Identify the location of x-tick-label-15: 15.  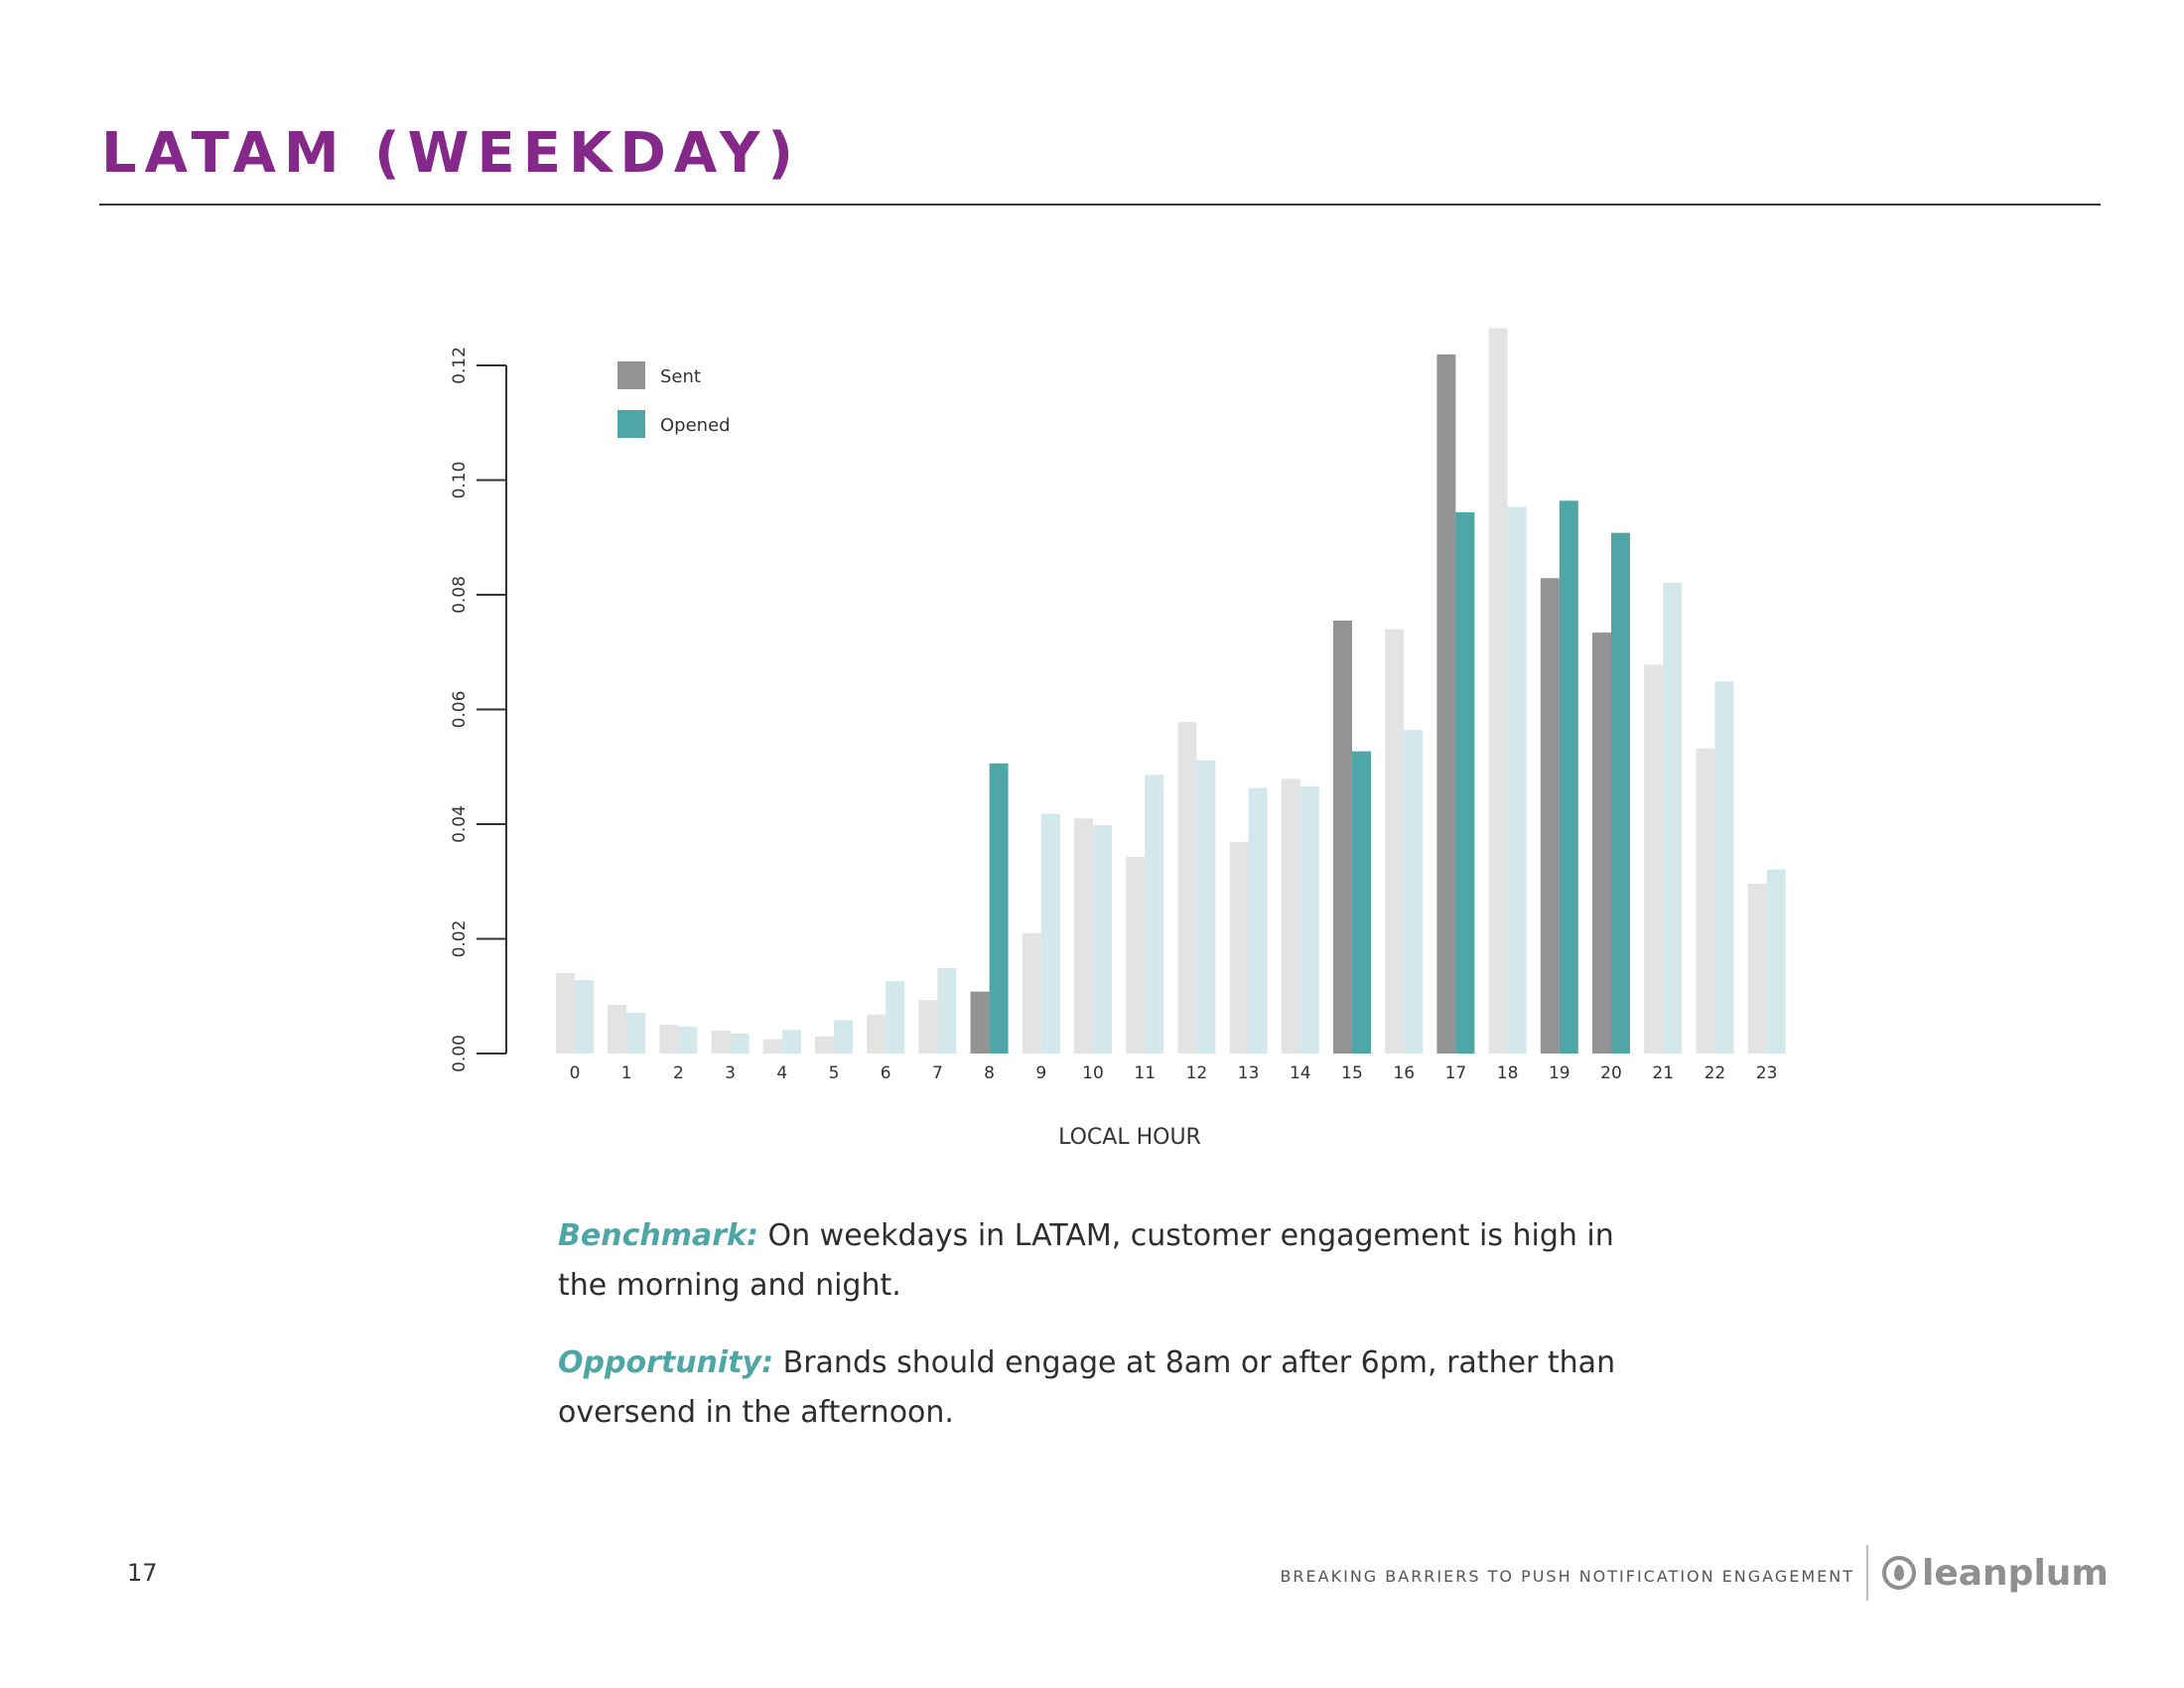
(1352, 1073).